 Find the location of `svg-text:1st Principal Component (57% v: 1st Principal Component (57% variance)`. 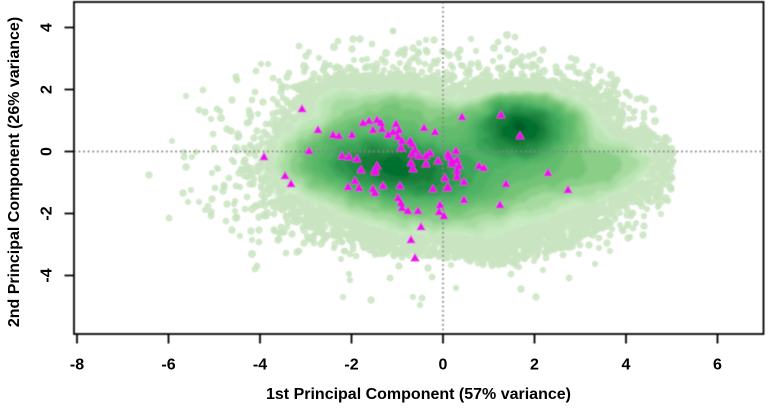

svg-text:1st Principal Component (57% v: 1st Principal Component (57% variance) is located at coordinates (418, 394).